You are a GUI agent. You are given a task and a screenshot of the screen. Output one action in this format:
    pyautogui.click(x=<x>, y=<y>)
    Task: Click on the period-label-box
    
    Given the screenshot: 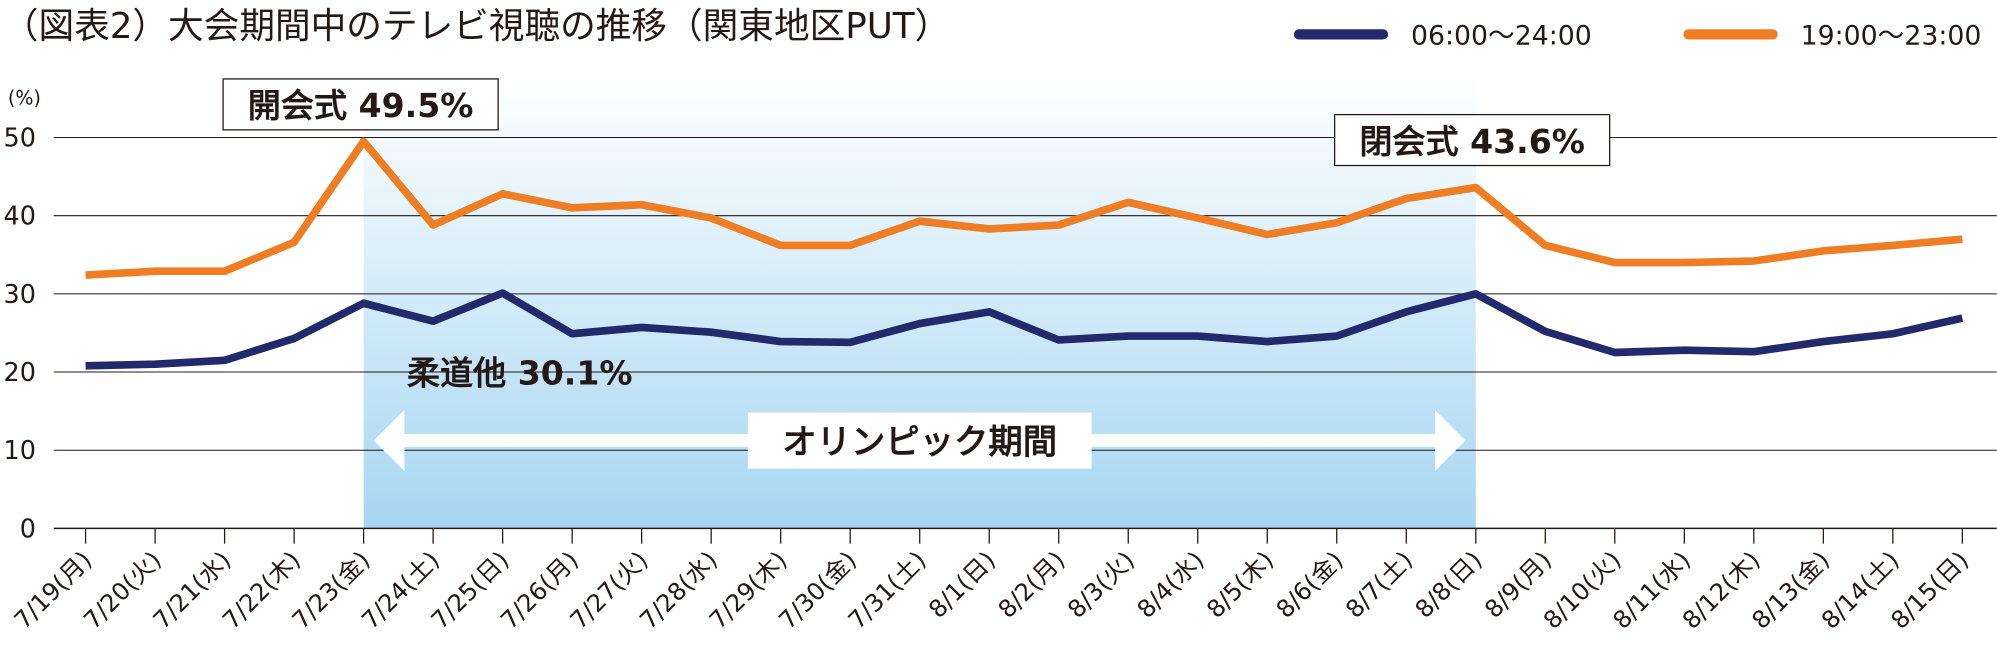 What is the action you would take?
    pyautogui.click(x=919, y=440)
    